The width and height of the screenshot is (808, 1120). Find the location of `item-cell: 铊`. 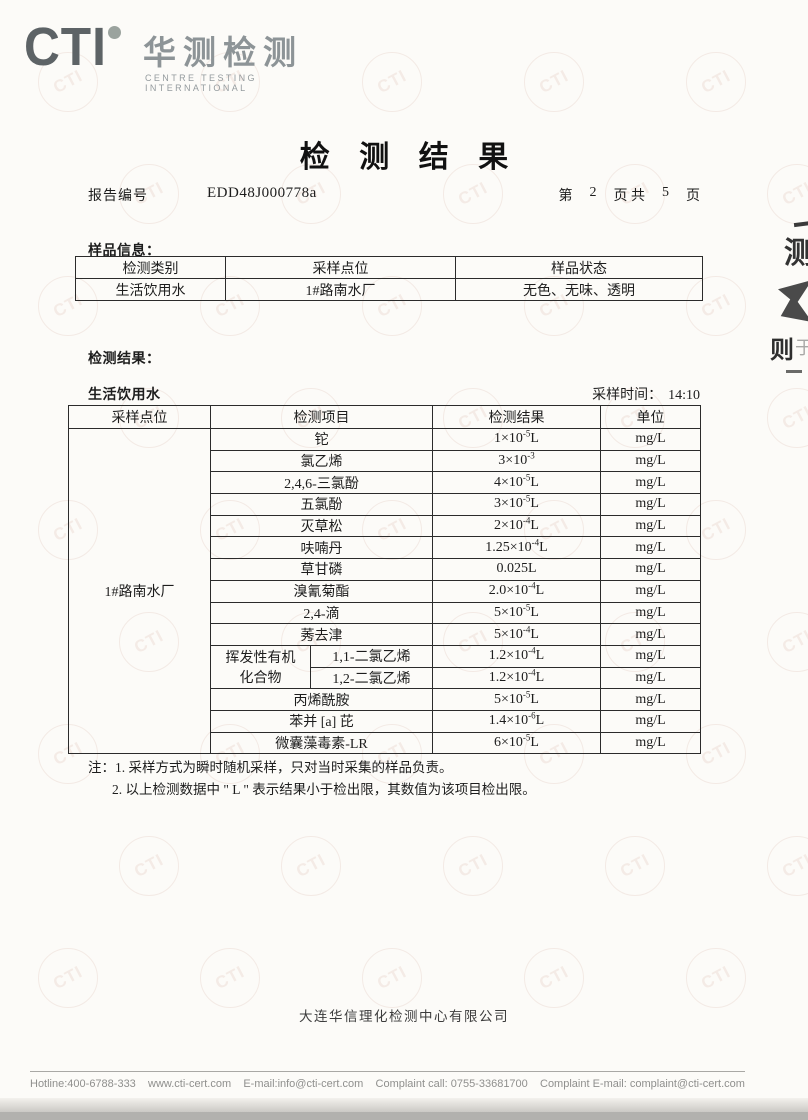

item-cell: 铊 is located at coordinates (321, 439).